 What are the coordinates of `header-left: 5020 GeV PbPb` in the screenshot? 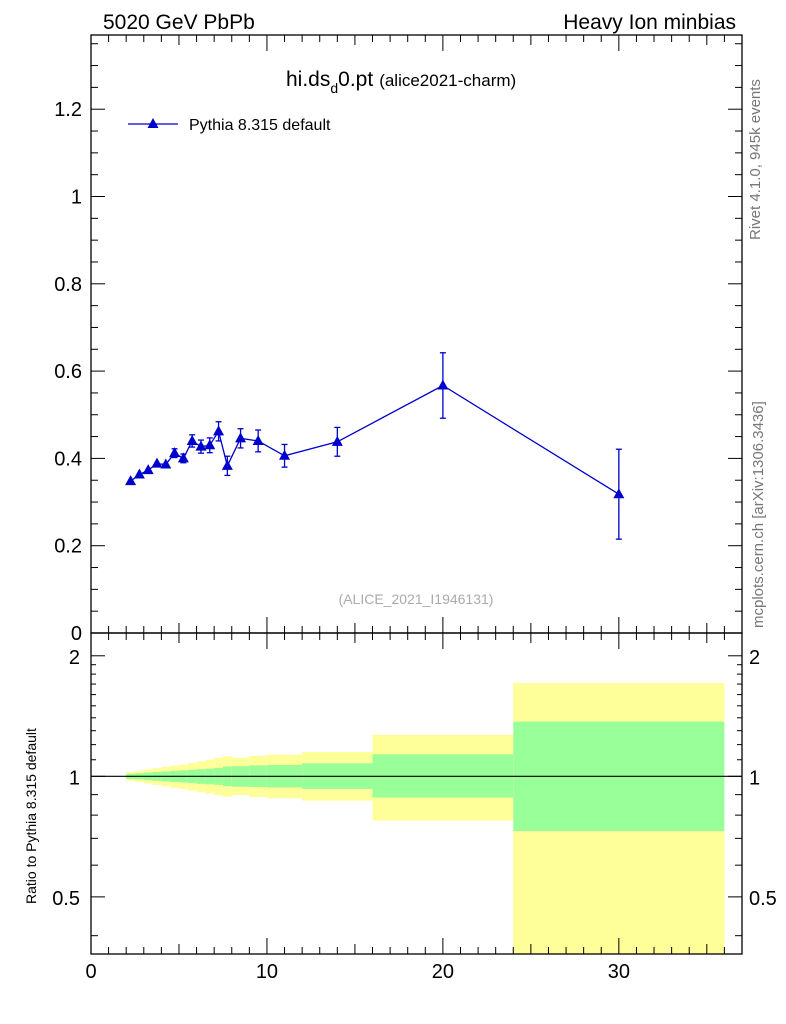 It's located at (179, 22).